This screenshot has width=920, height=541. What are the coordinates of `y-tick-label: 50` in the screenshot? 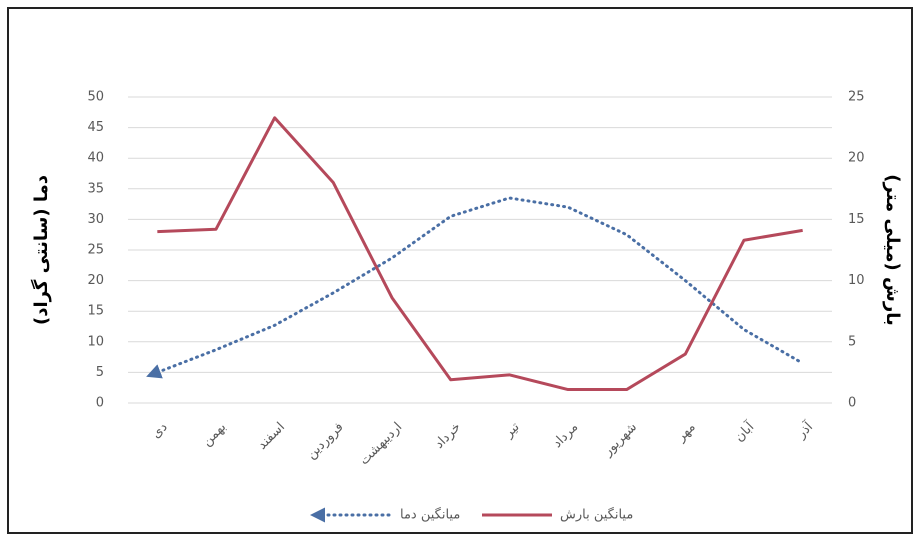 It's located at (95, 97).